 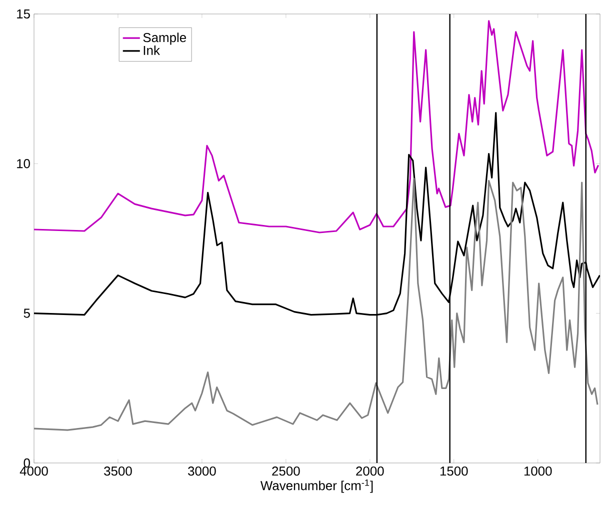 What do you see at coordinates (164, 38) in the screenshot?
I see `legend-label: Sample` at bounding box center [164, 38].